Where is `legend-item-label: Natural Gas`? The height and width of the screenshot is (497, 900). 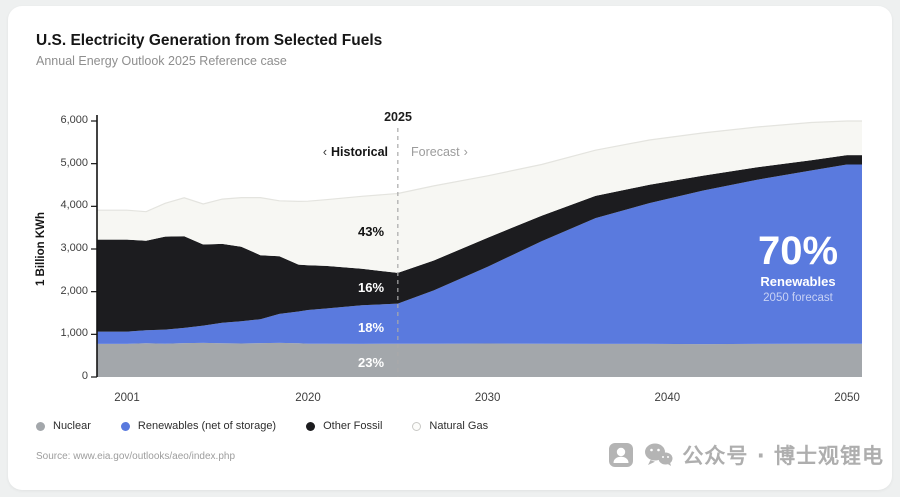
legend-item-label: Natural Gas is located at coordinates (459, 426).